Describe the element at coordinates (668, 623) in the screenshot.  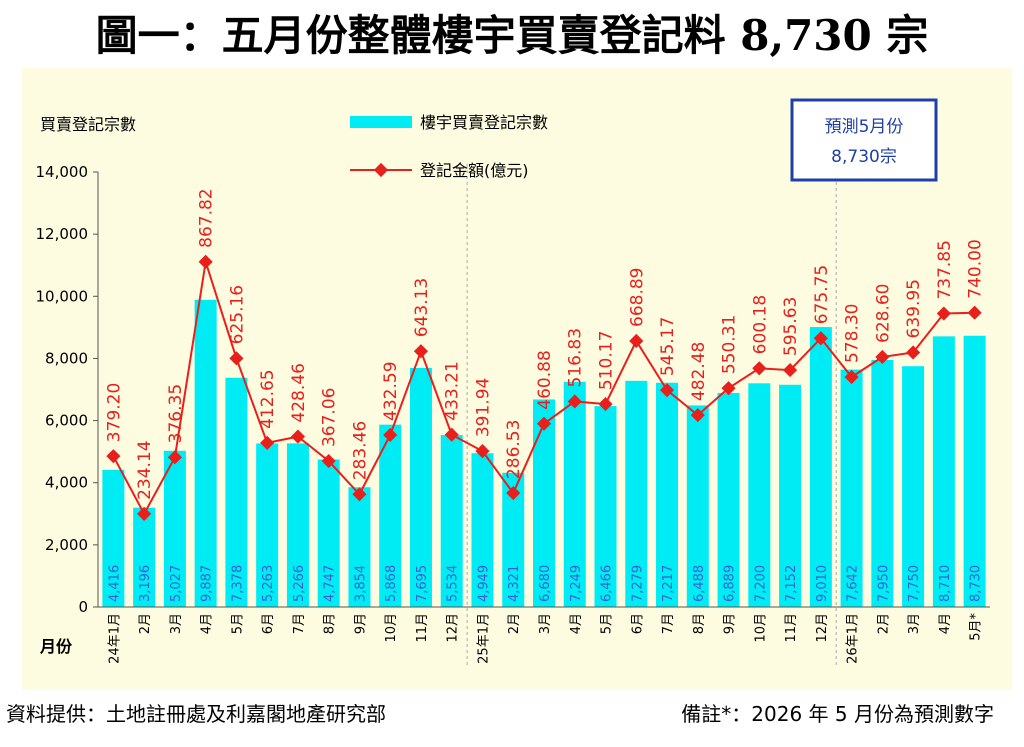
I see `x-tick-label: 7月` at that location.